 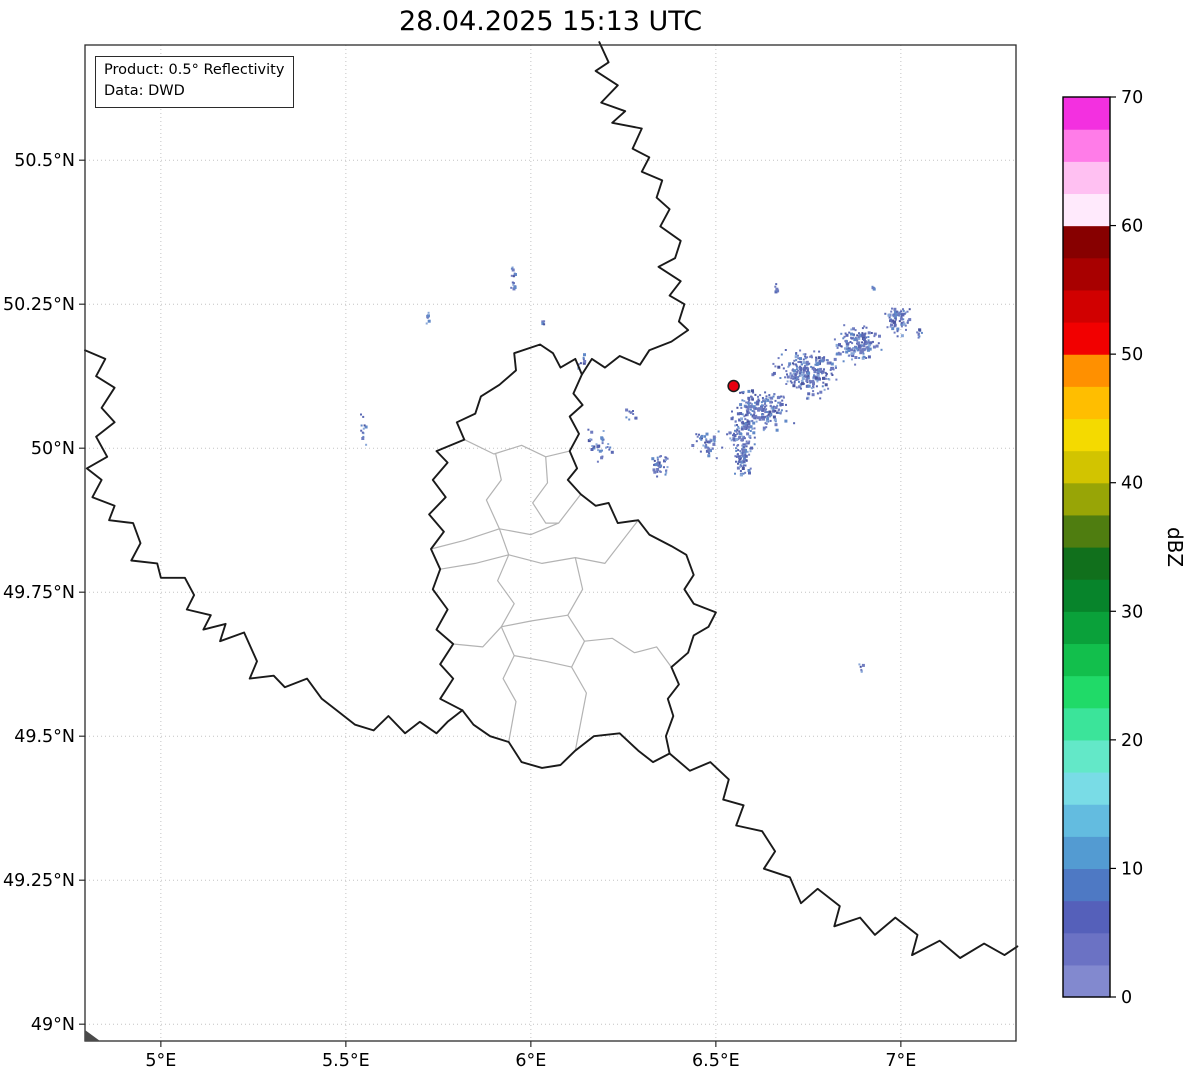 I want to click on radar-site, so click(x=733, y=386).